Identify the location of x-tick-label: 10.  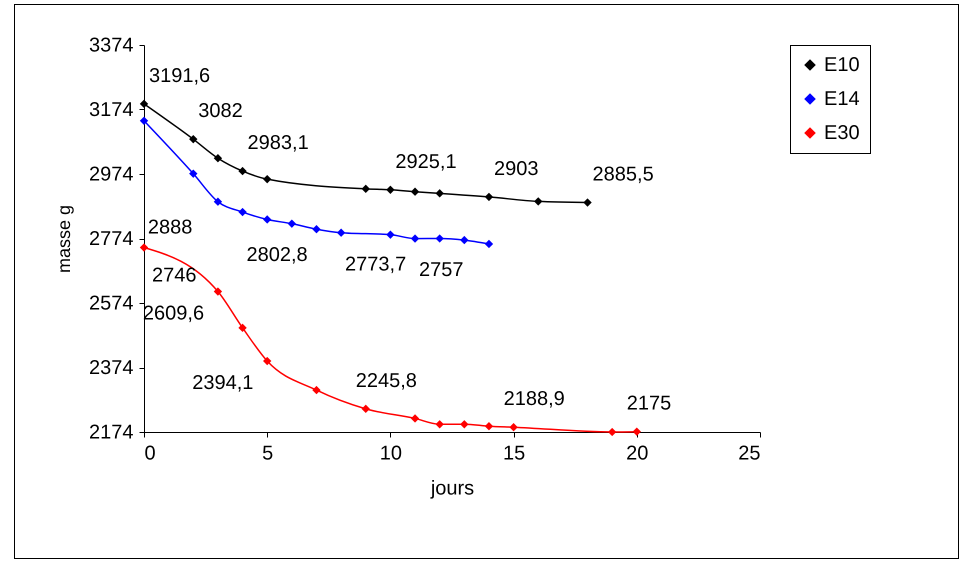
(391, 453).